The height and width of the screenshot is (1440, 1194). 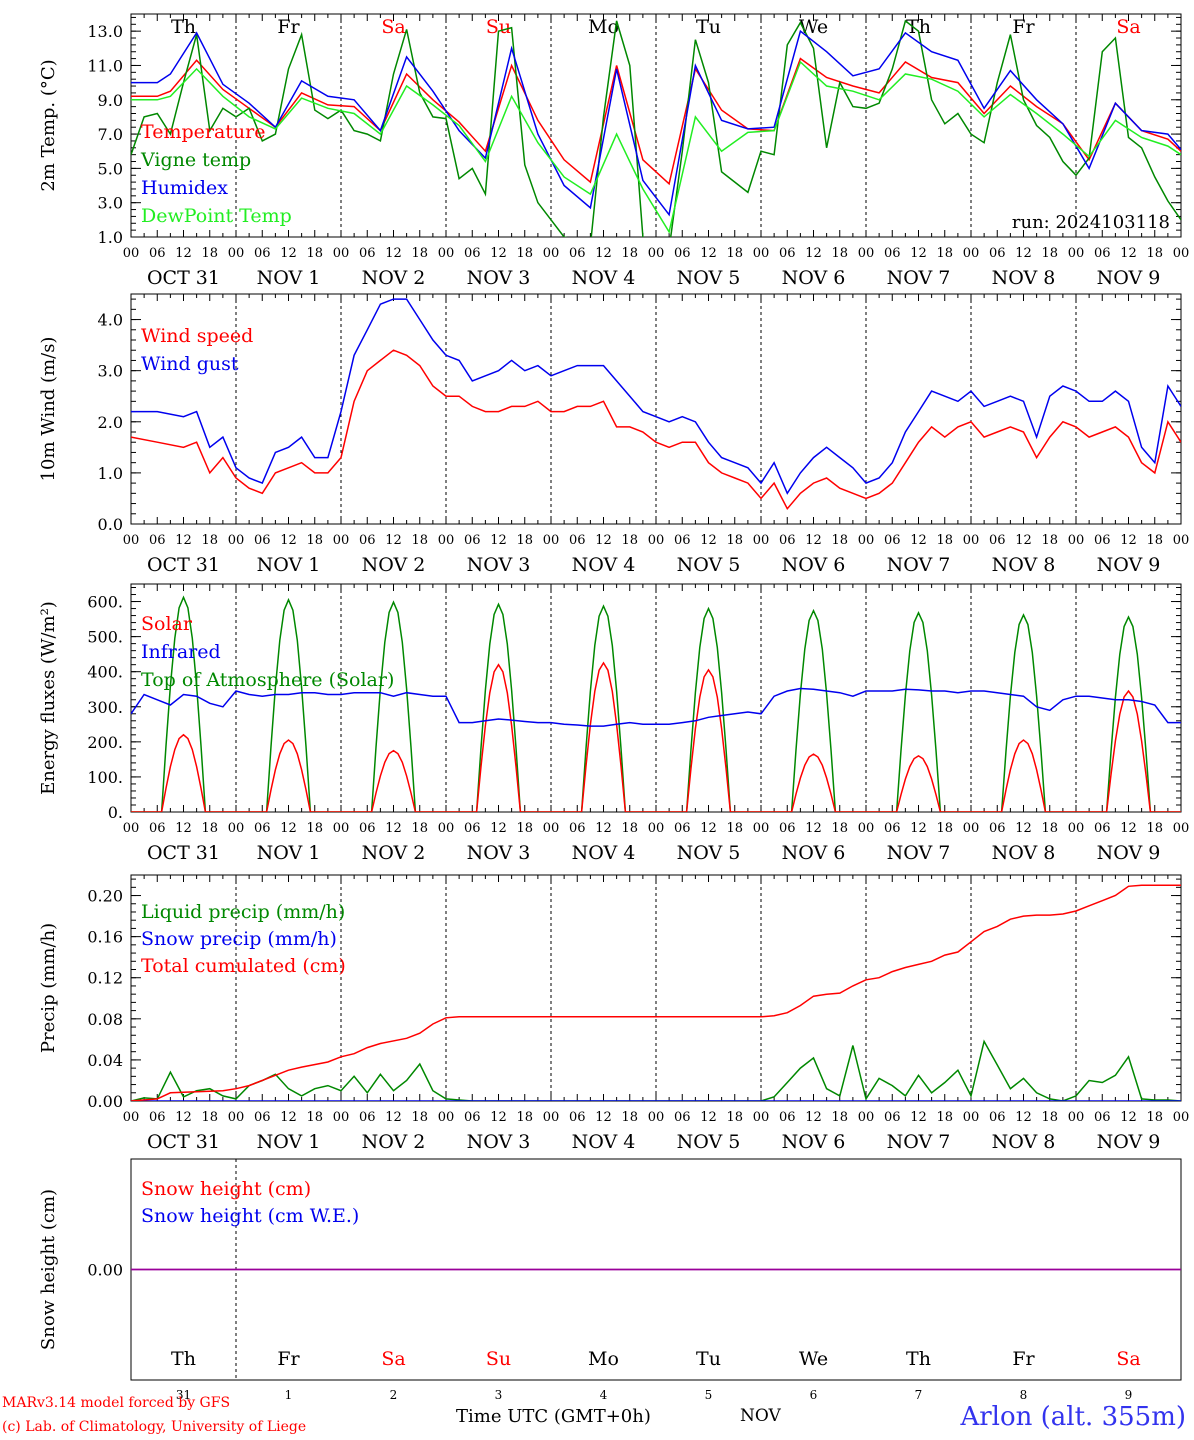 I want to click on y-tick-label: 9.0, so click(x=110, y=100).